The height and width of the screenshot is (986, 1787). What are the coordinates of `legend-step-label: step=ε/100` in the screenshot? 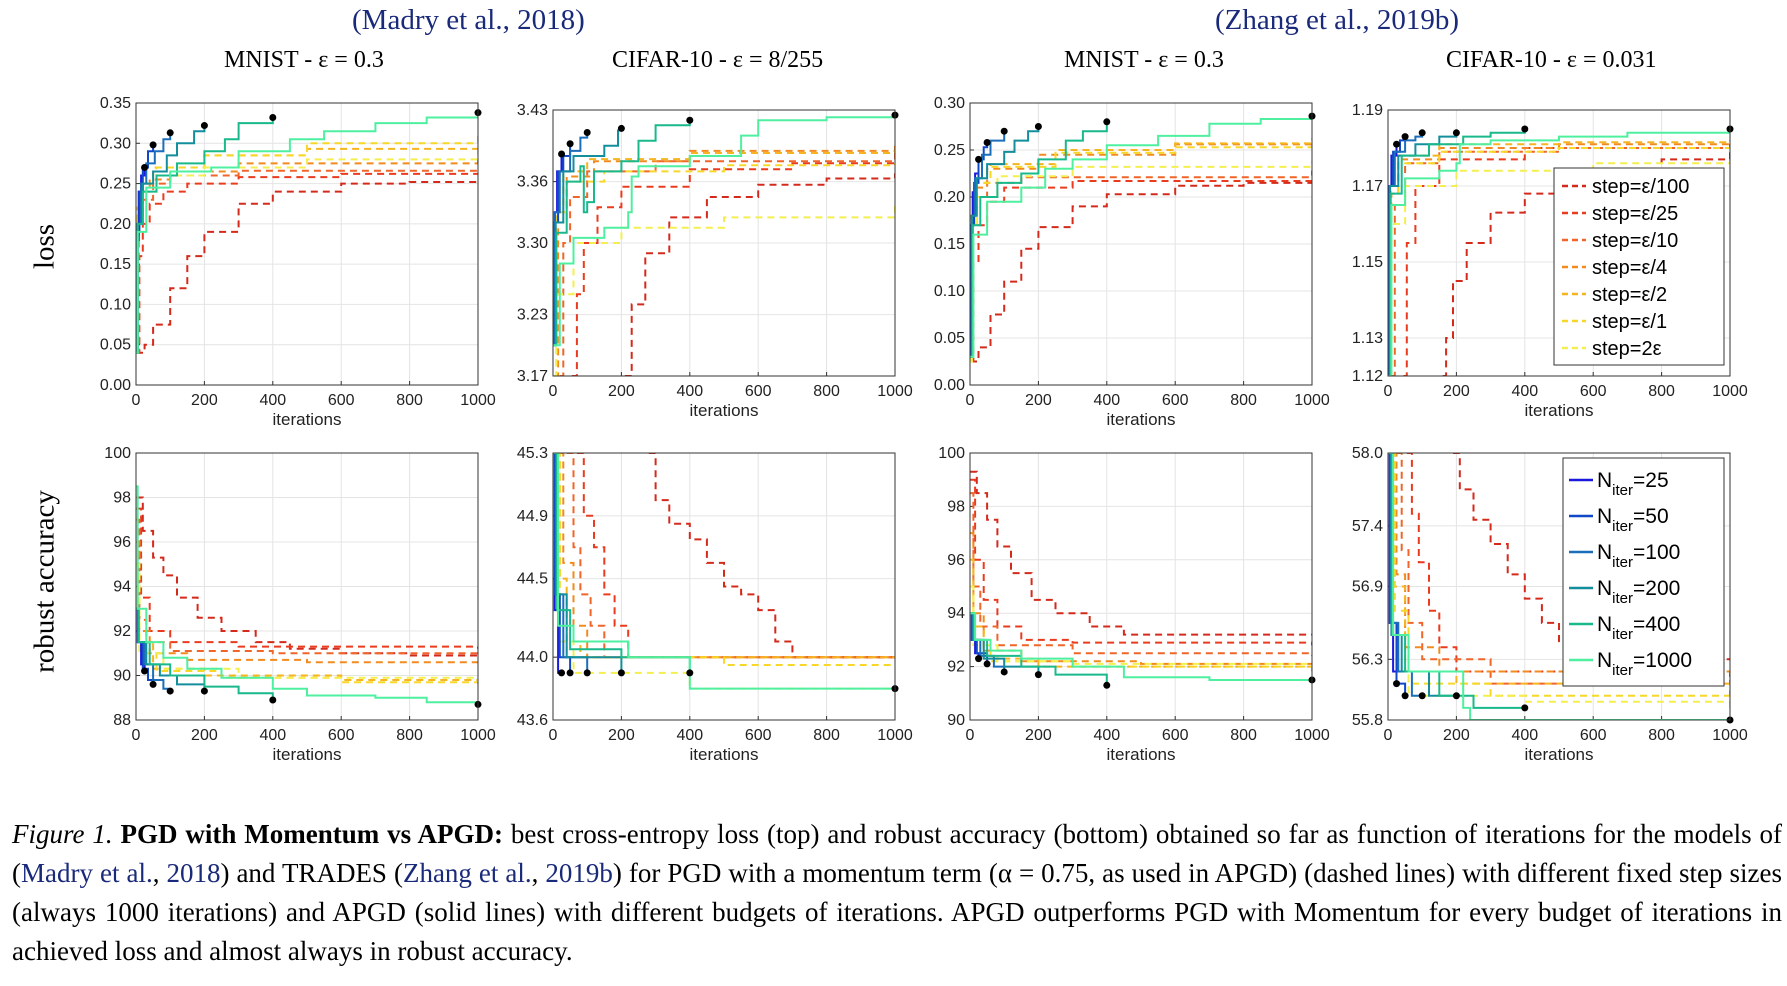 It's located at (1640, 187).